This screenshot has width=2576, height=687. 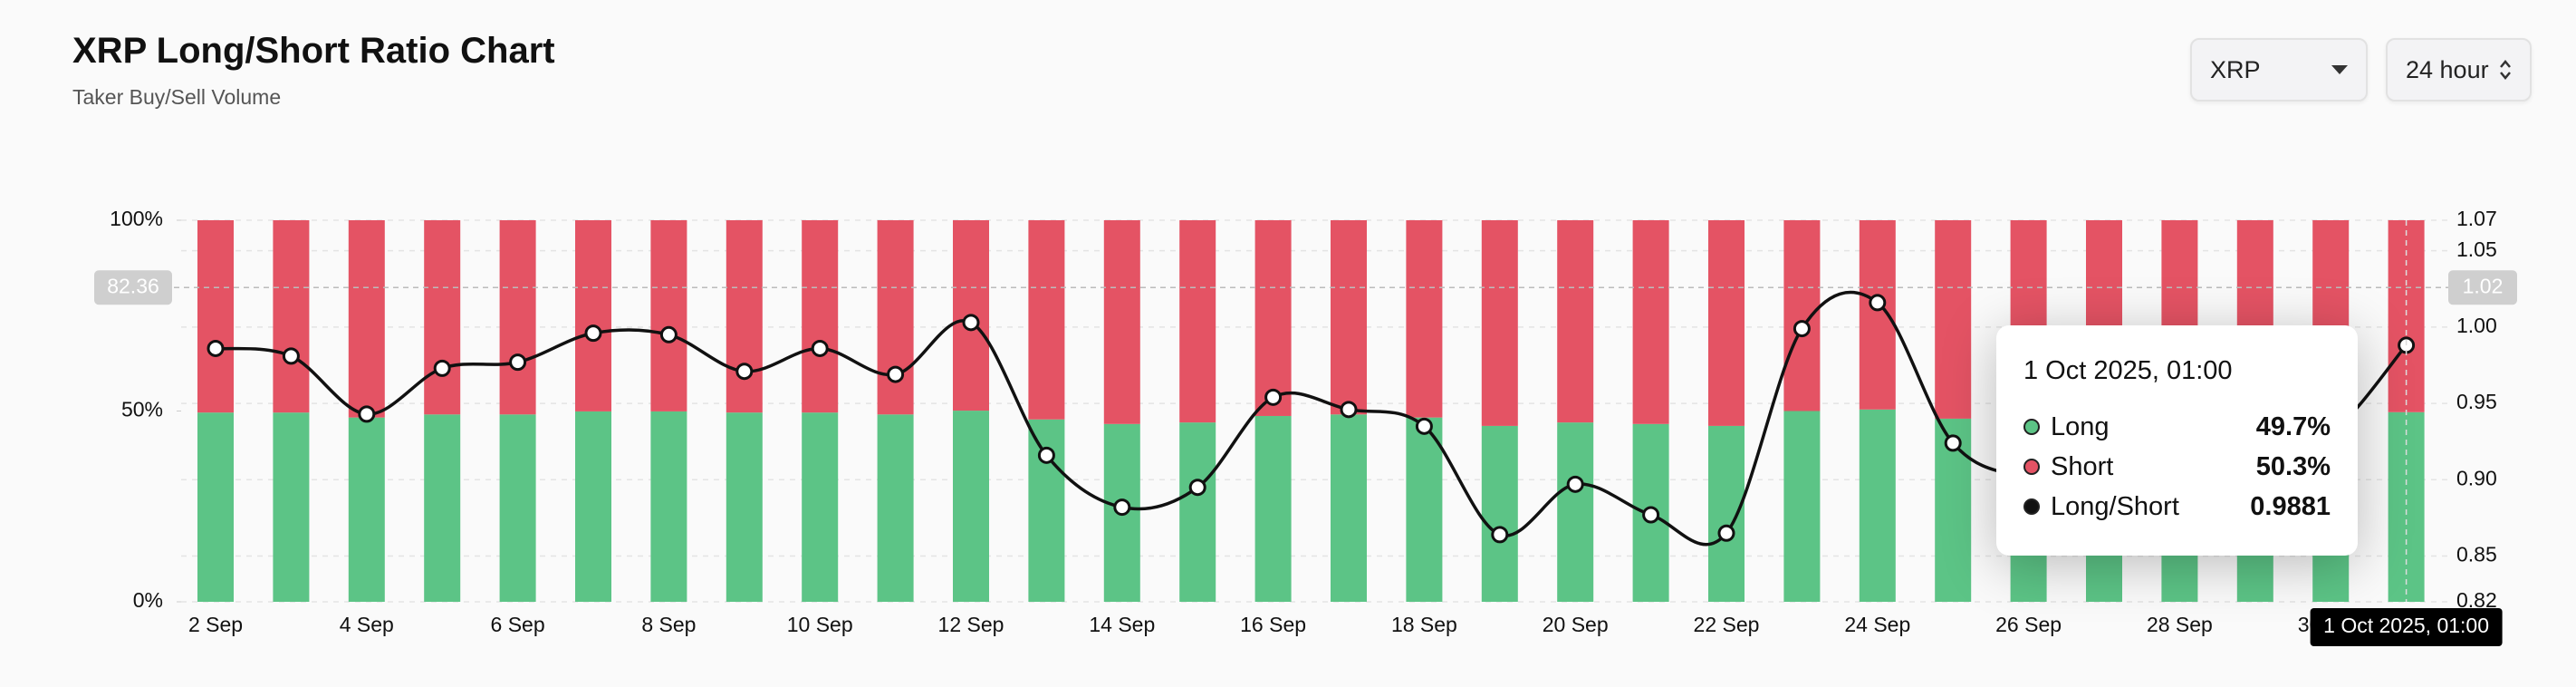 What do you see at coordinates (2447, 69) in the screenshot?
I see `interval-value: 24 hour` at bounding box center [2447, 69].